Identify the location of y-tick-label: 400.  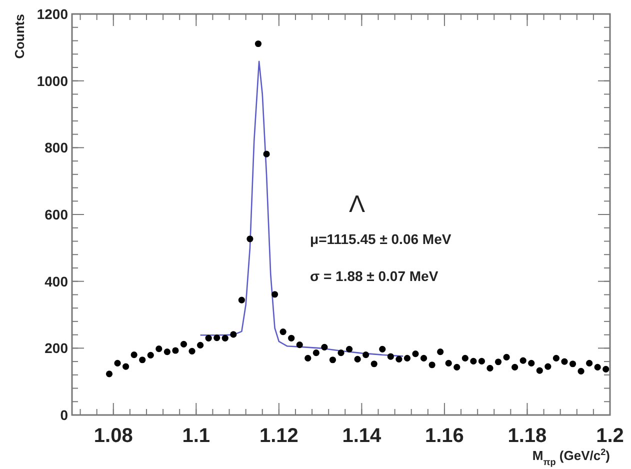
(56, 281).